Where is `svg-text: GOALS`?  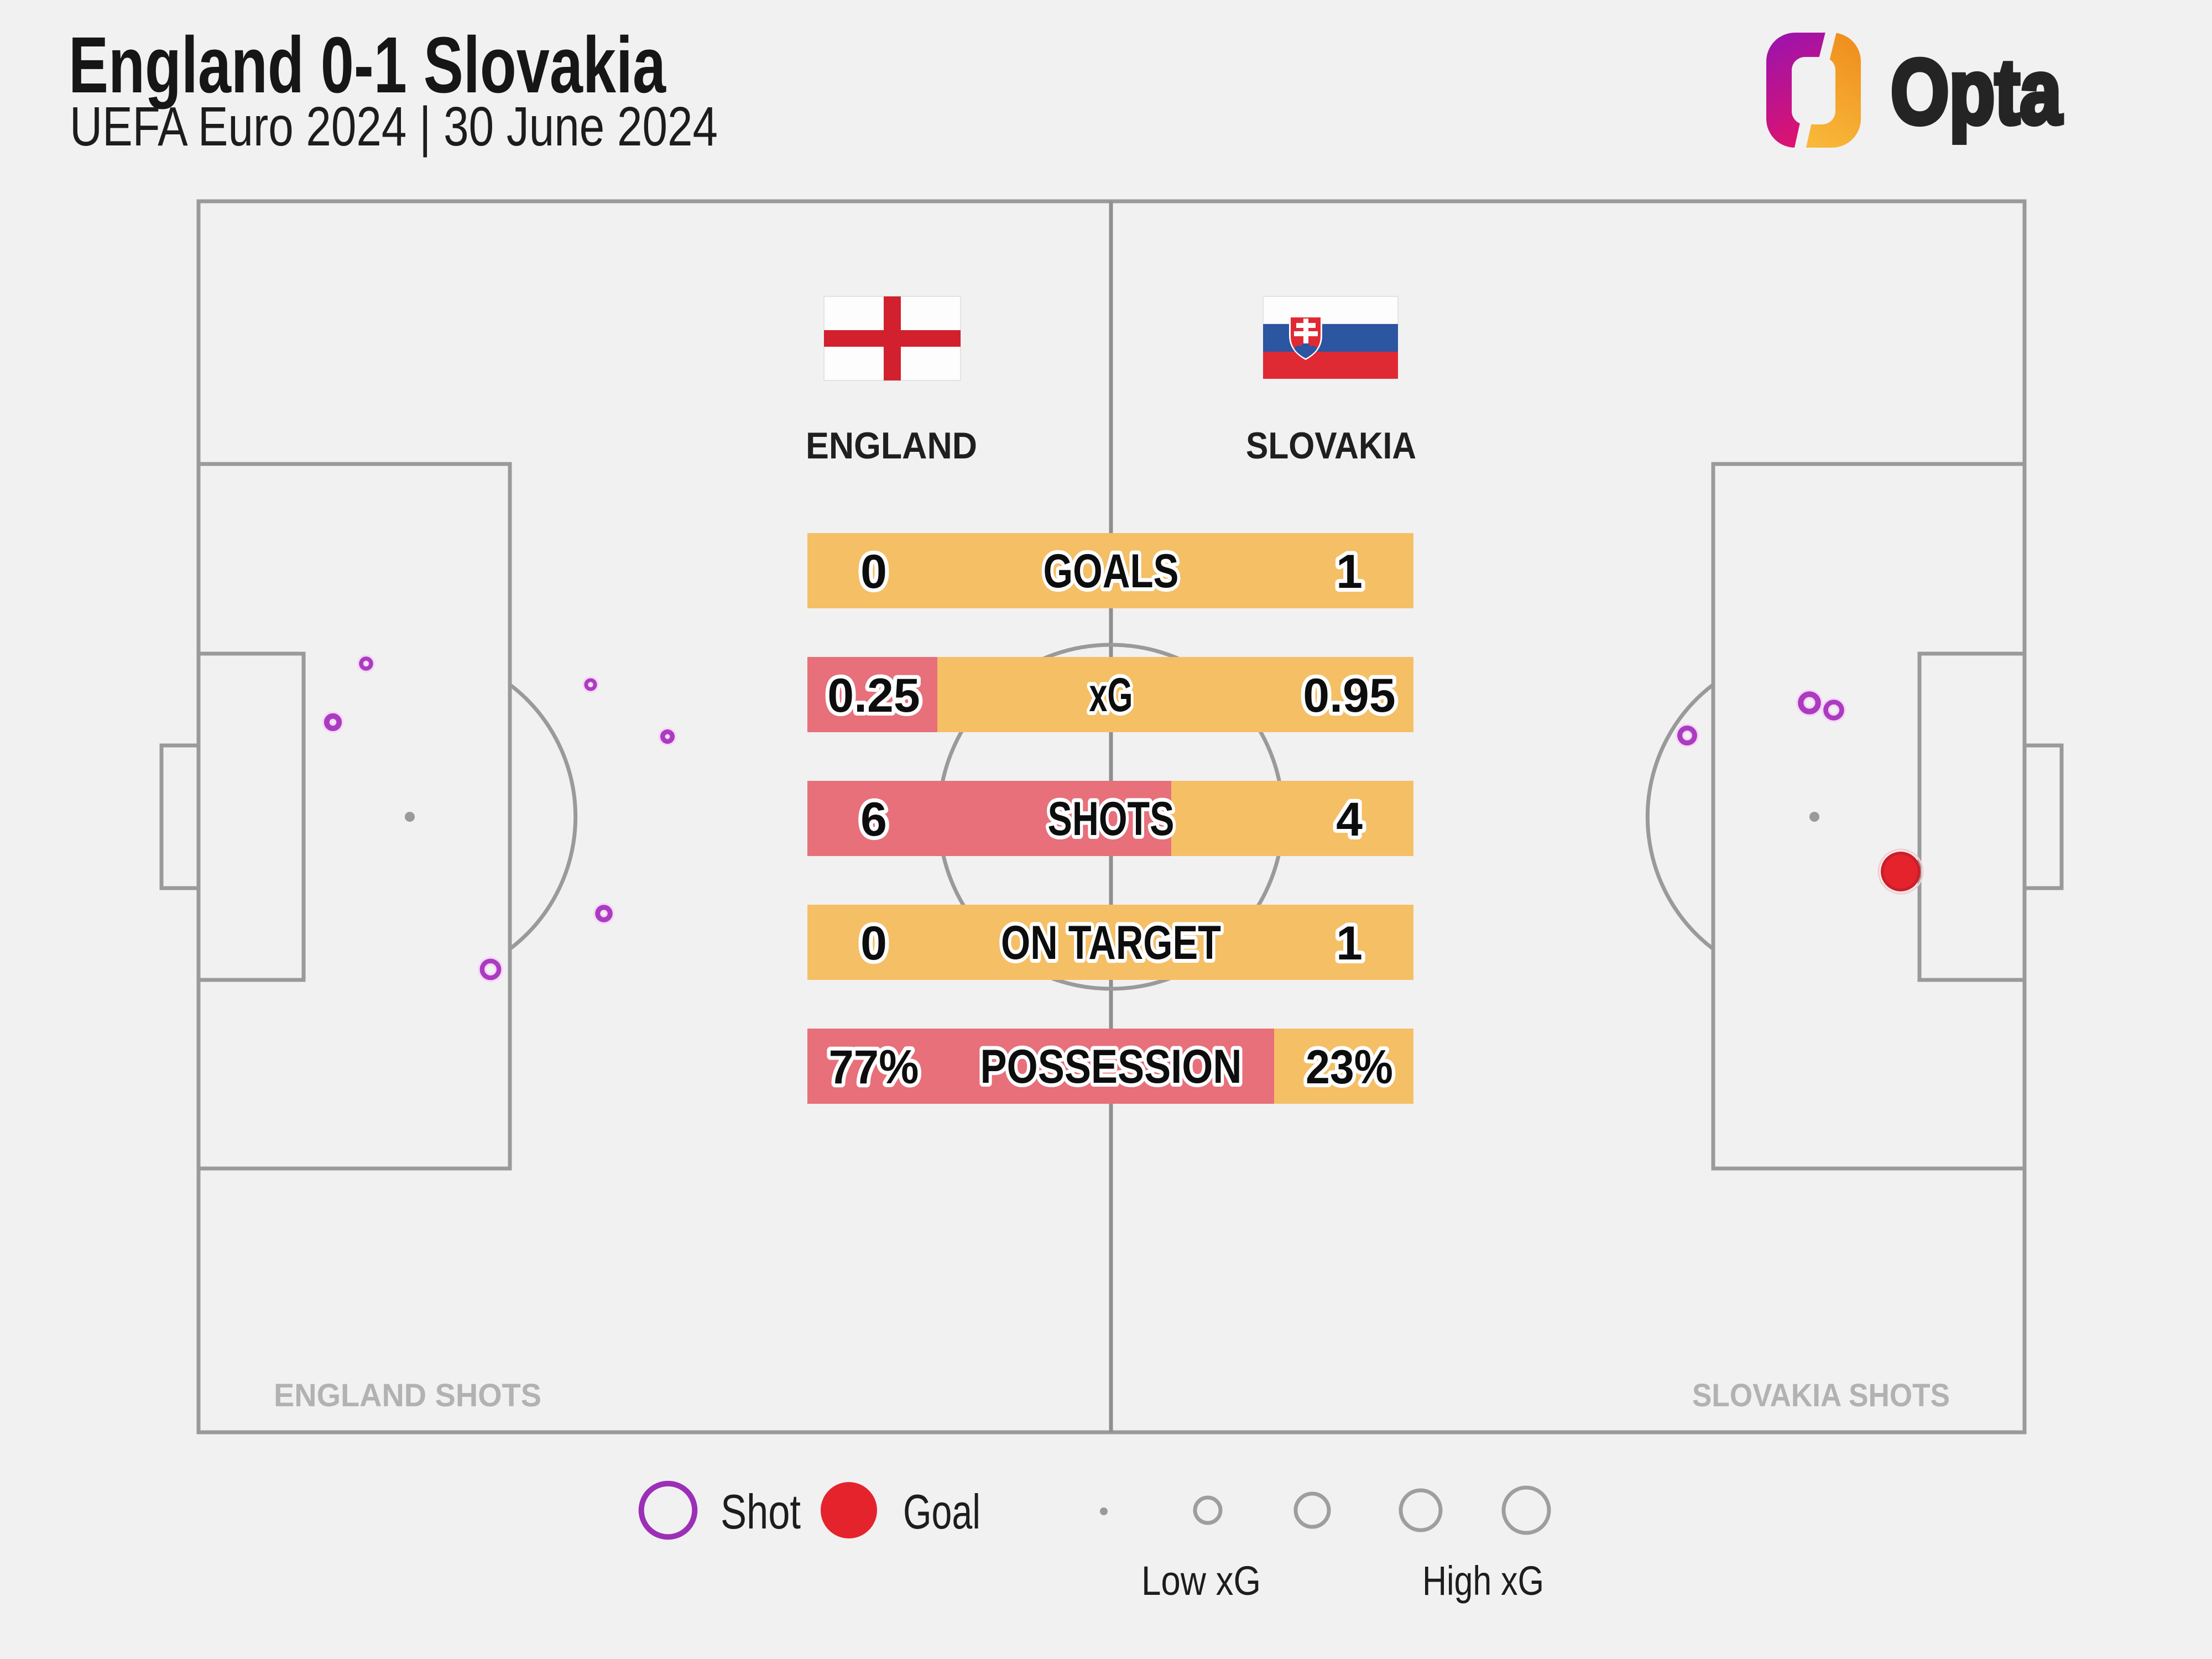 svg-text: GOALS is located at coordinates (1112, 572).